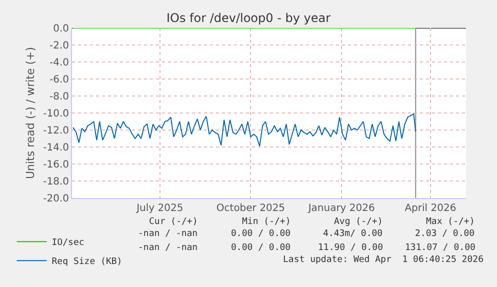  Describe the element at coordinates (251, 208) in the screenshot. I see `x-tick-label: October 2025` at that location.